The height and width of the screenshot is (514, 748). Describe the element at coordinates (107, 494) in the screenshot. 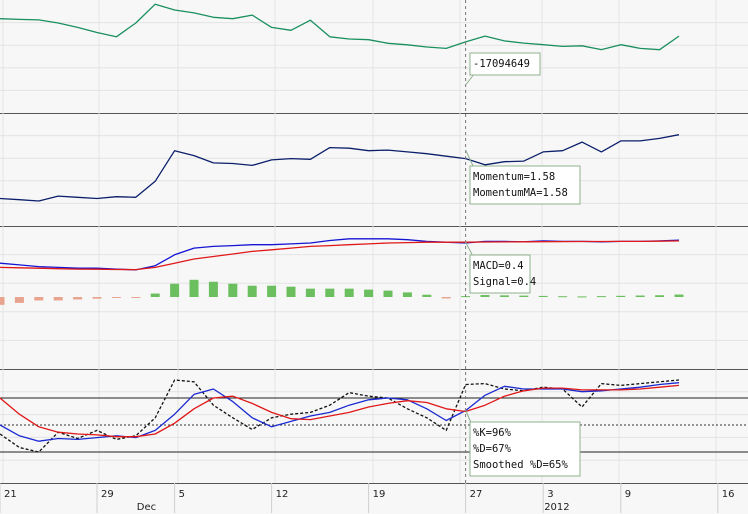

I see `x-tick-label-29: 29` at that location.